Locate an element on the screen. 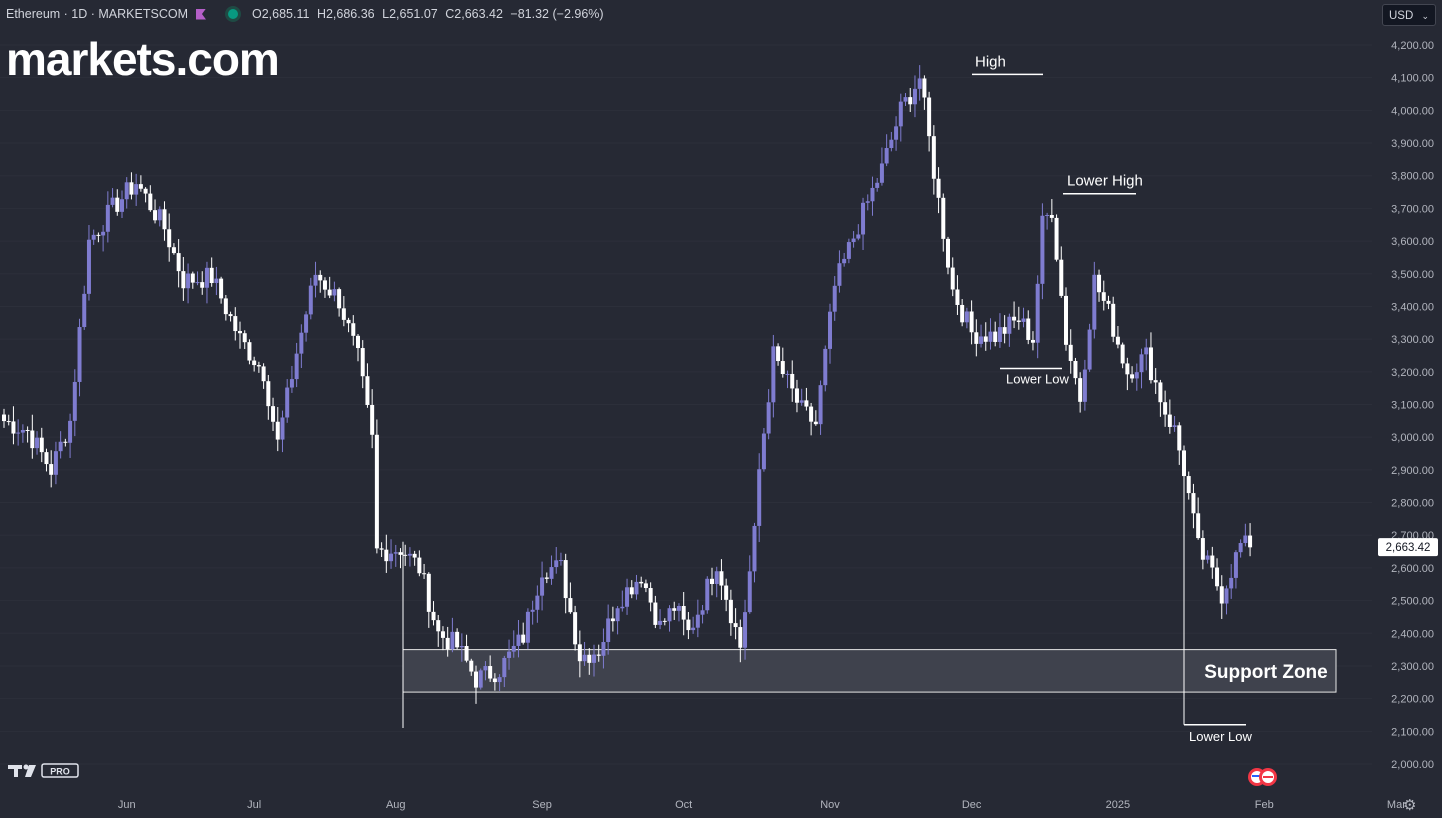  high-key: H is located at coordinates (321, 14).